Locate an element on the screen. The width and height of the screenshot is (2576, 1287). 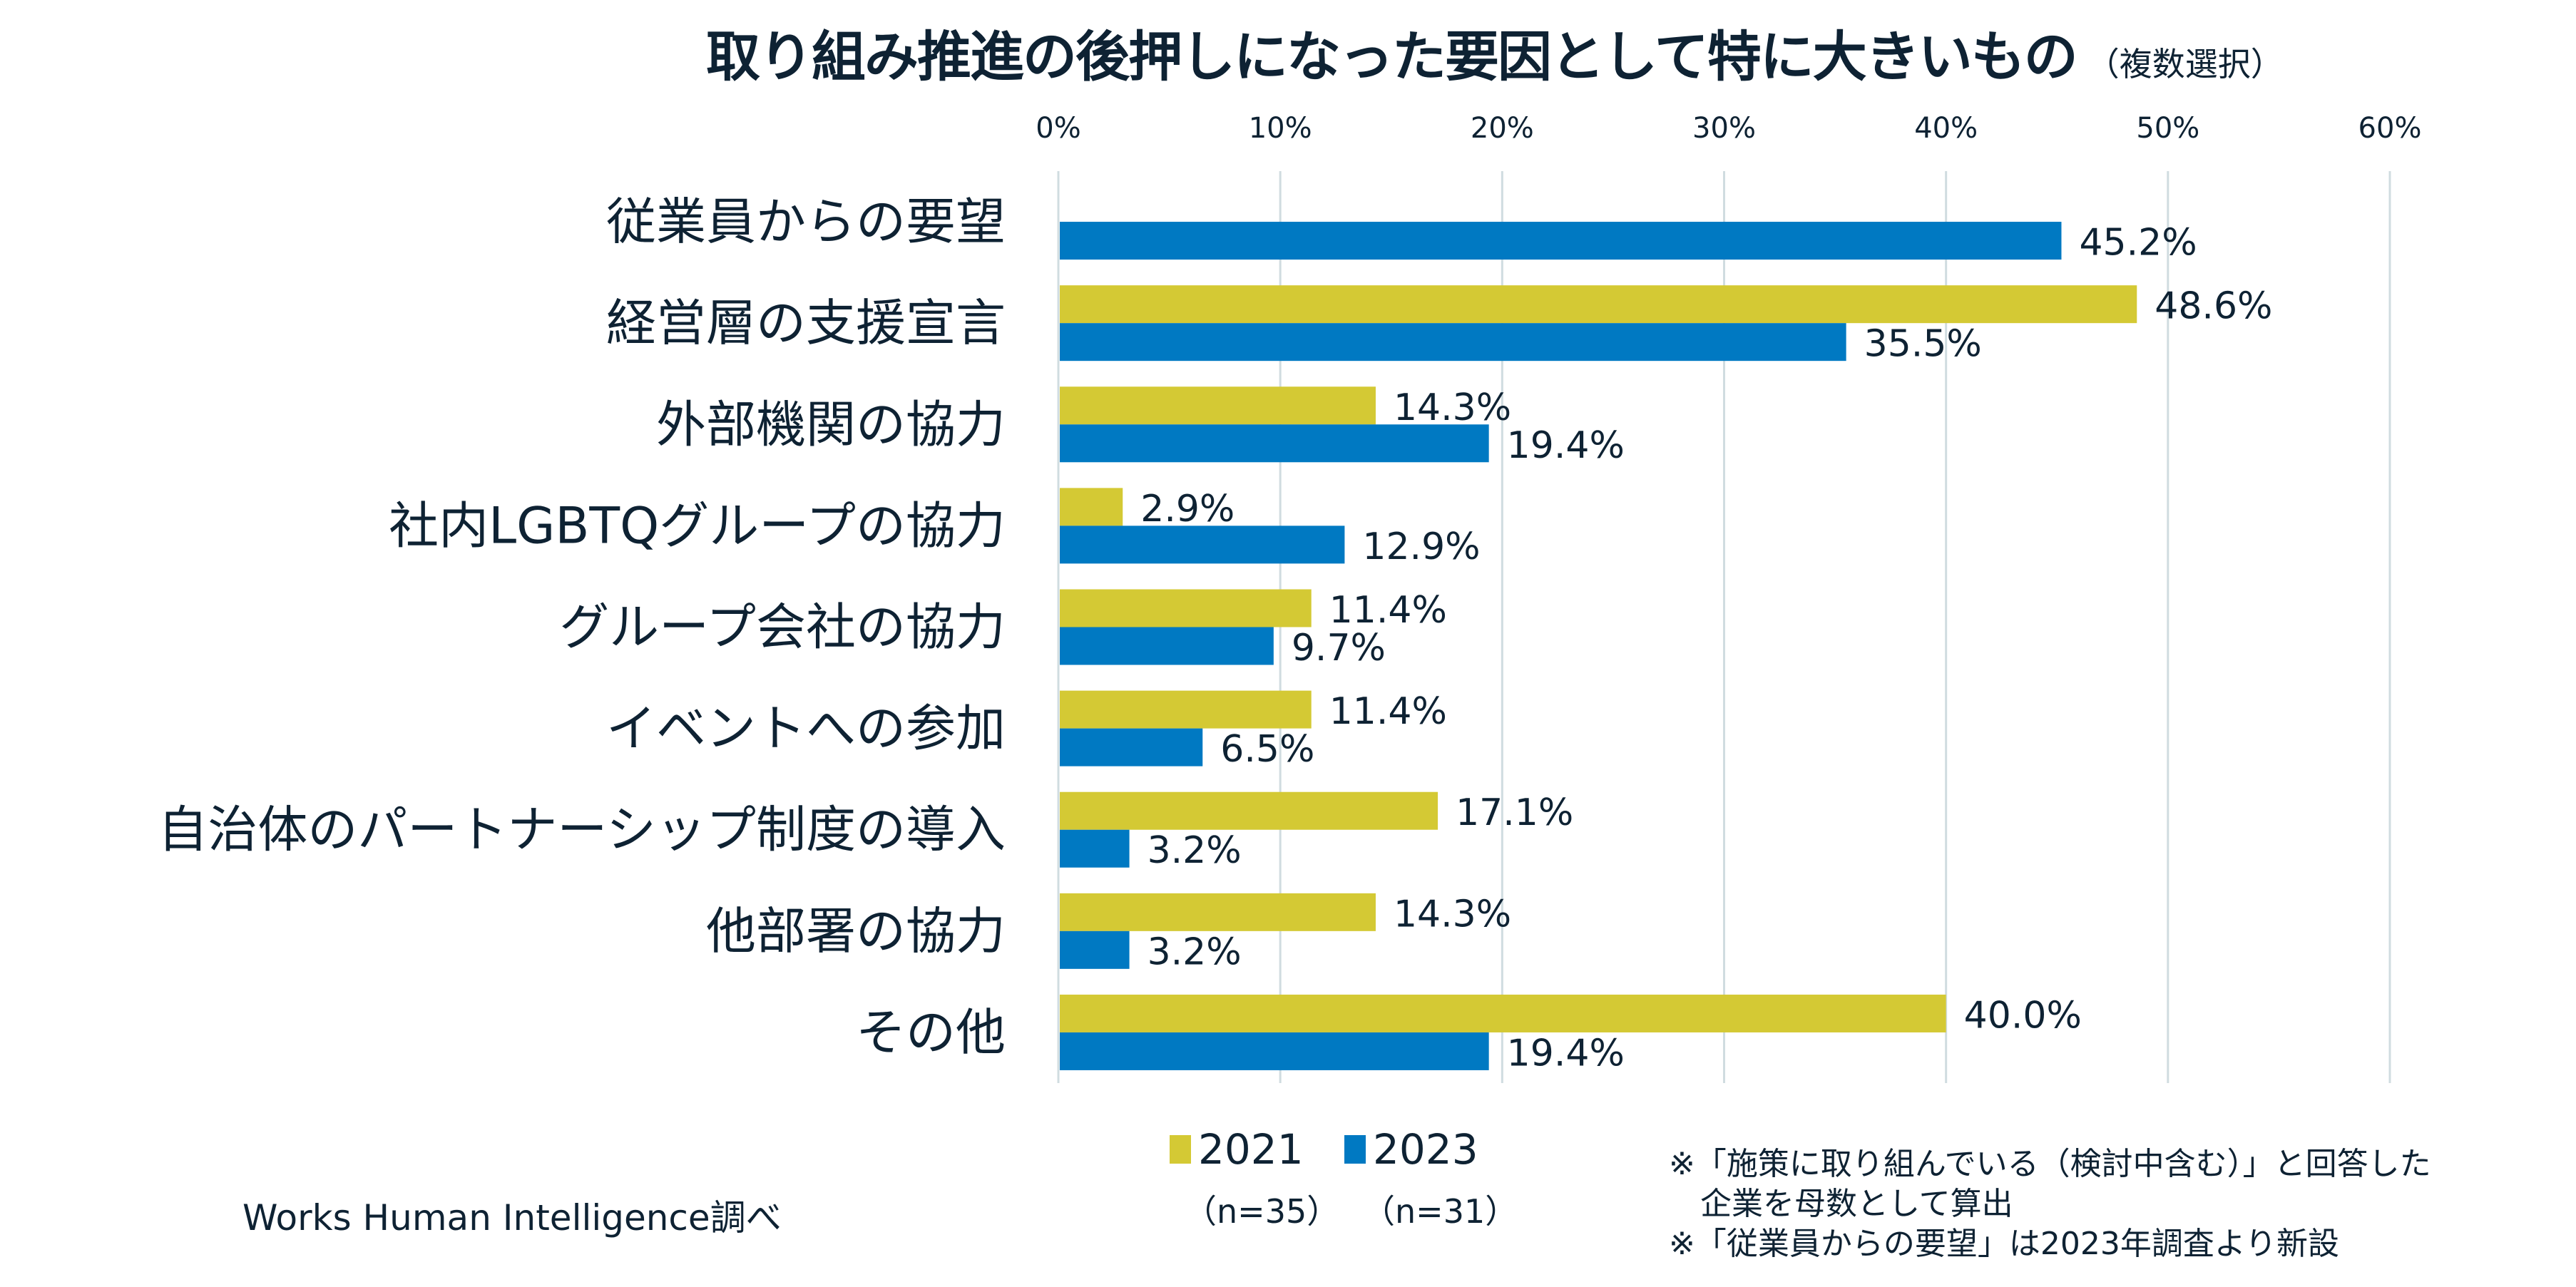
legend-item-2023: 2023 is located at coordinates (1411, 1149).